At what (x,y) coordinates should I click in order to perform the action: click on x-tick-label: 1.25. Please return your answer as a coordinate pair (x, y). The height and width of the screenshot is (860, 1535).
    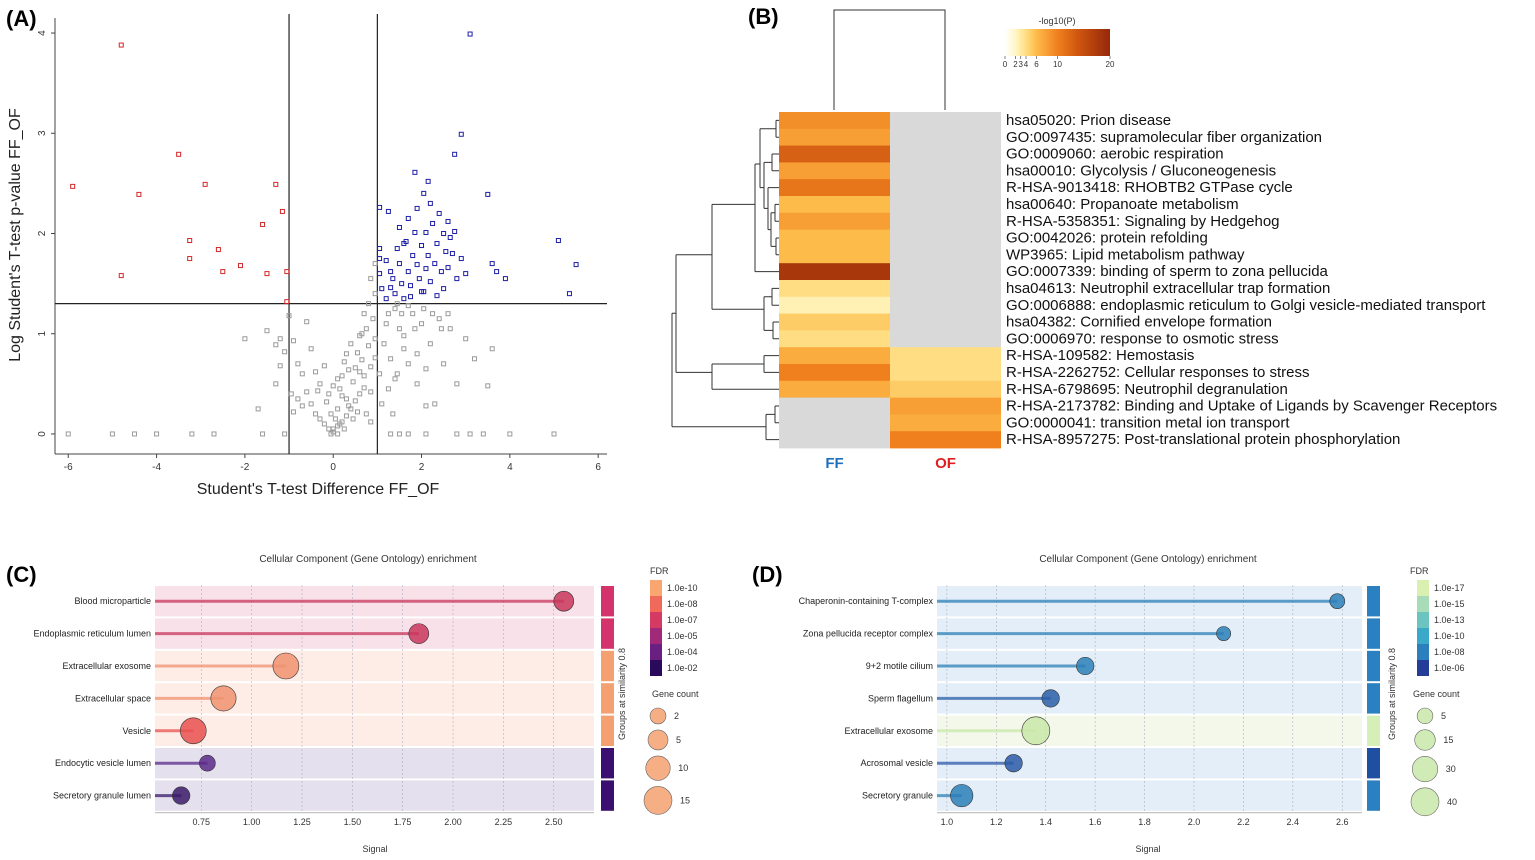
    Looking at the image, I should click on (302, 822).